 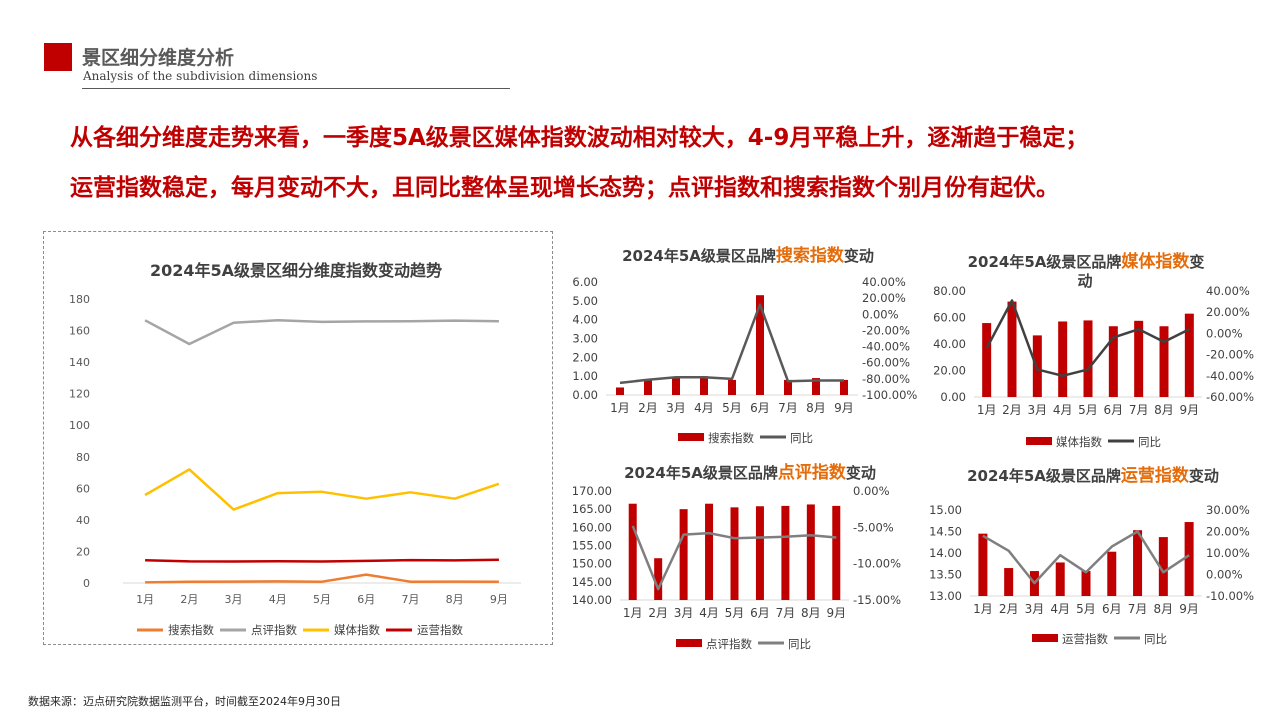 I want to click on header-divider, so click(x=296, y=88).